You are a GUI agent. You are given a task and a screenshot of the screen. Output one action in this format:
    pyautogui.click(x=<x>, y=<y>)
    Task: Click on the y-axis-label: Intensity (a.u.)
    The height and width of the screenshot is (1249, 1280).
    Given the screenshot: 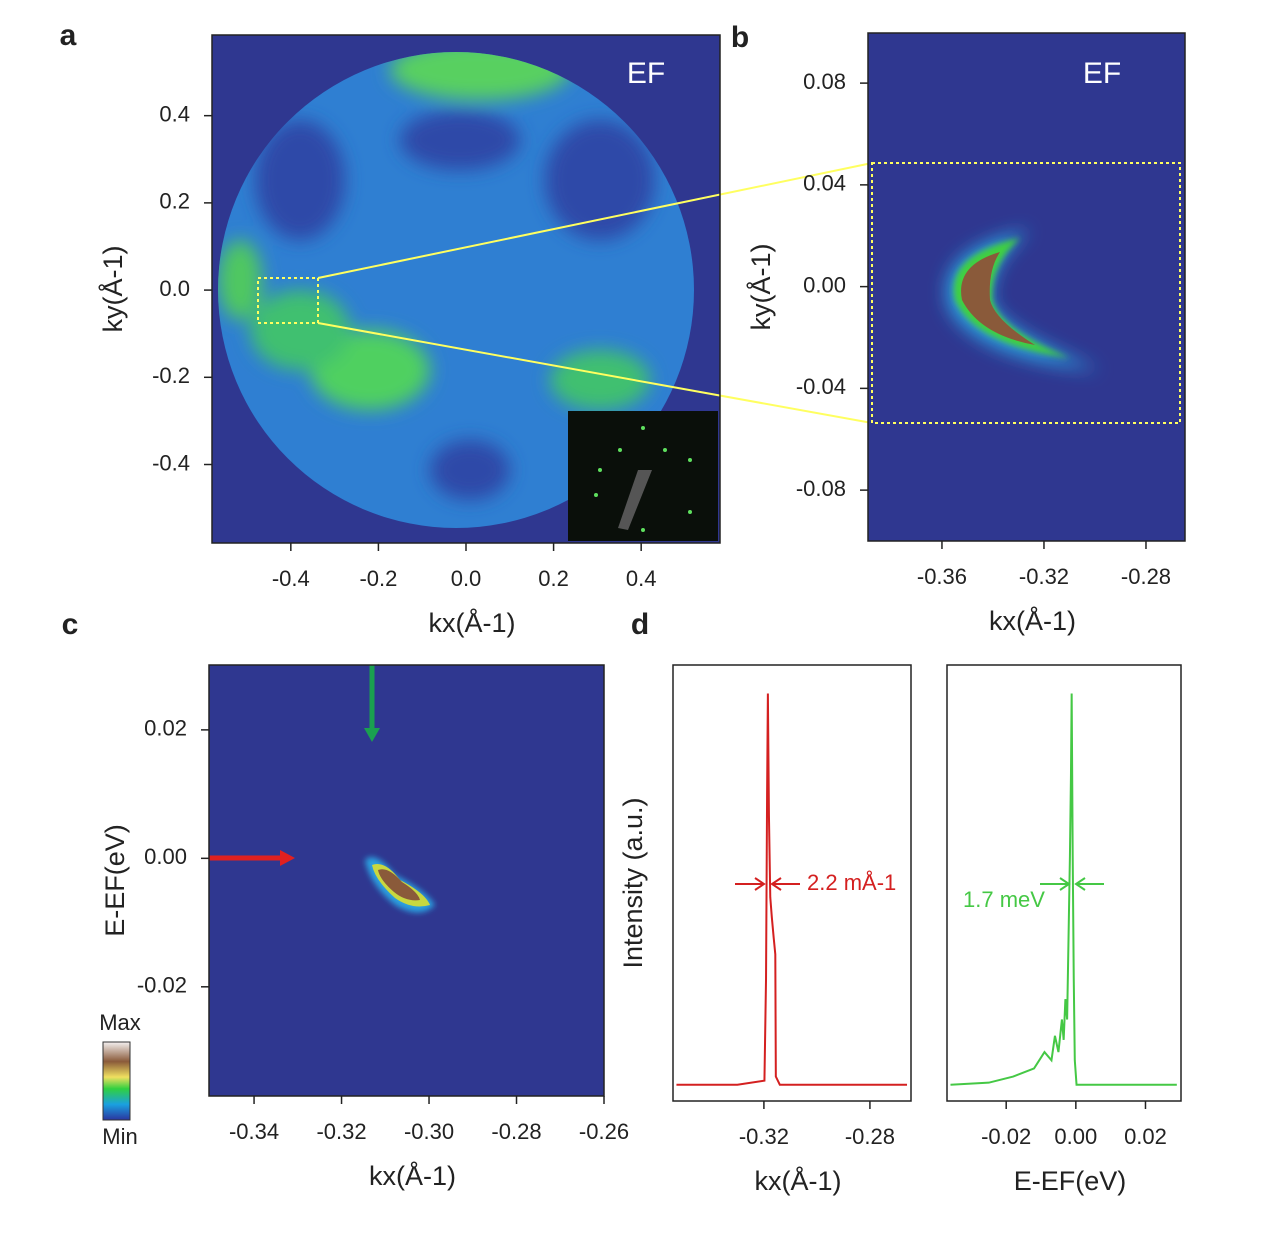 What is the action you would take?
    pyautogui.click(x=633, y=882)
    